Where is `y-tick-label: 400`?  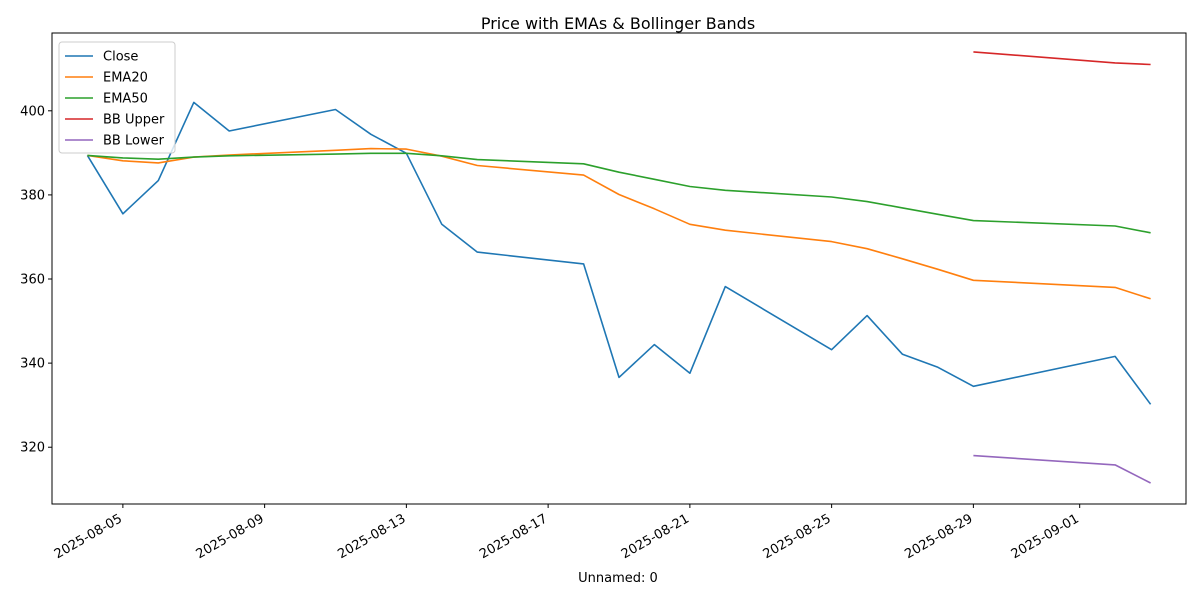 y-tick-label: 400 is located at coordinates (32, 111).